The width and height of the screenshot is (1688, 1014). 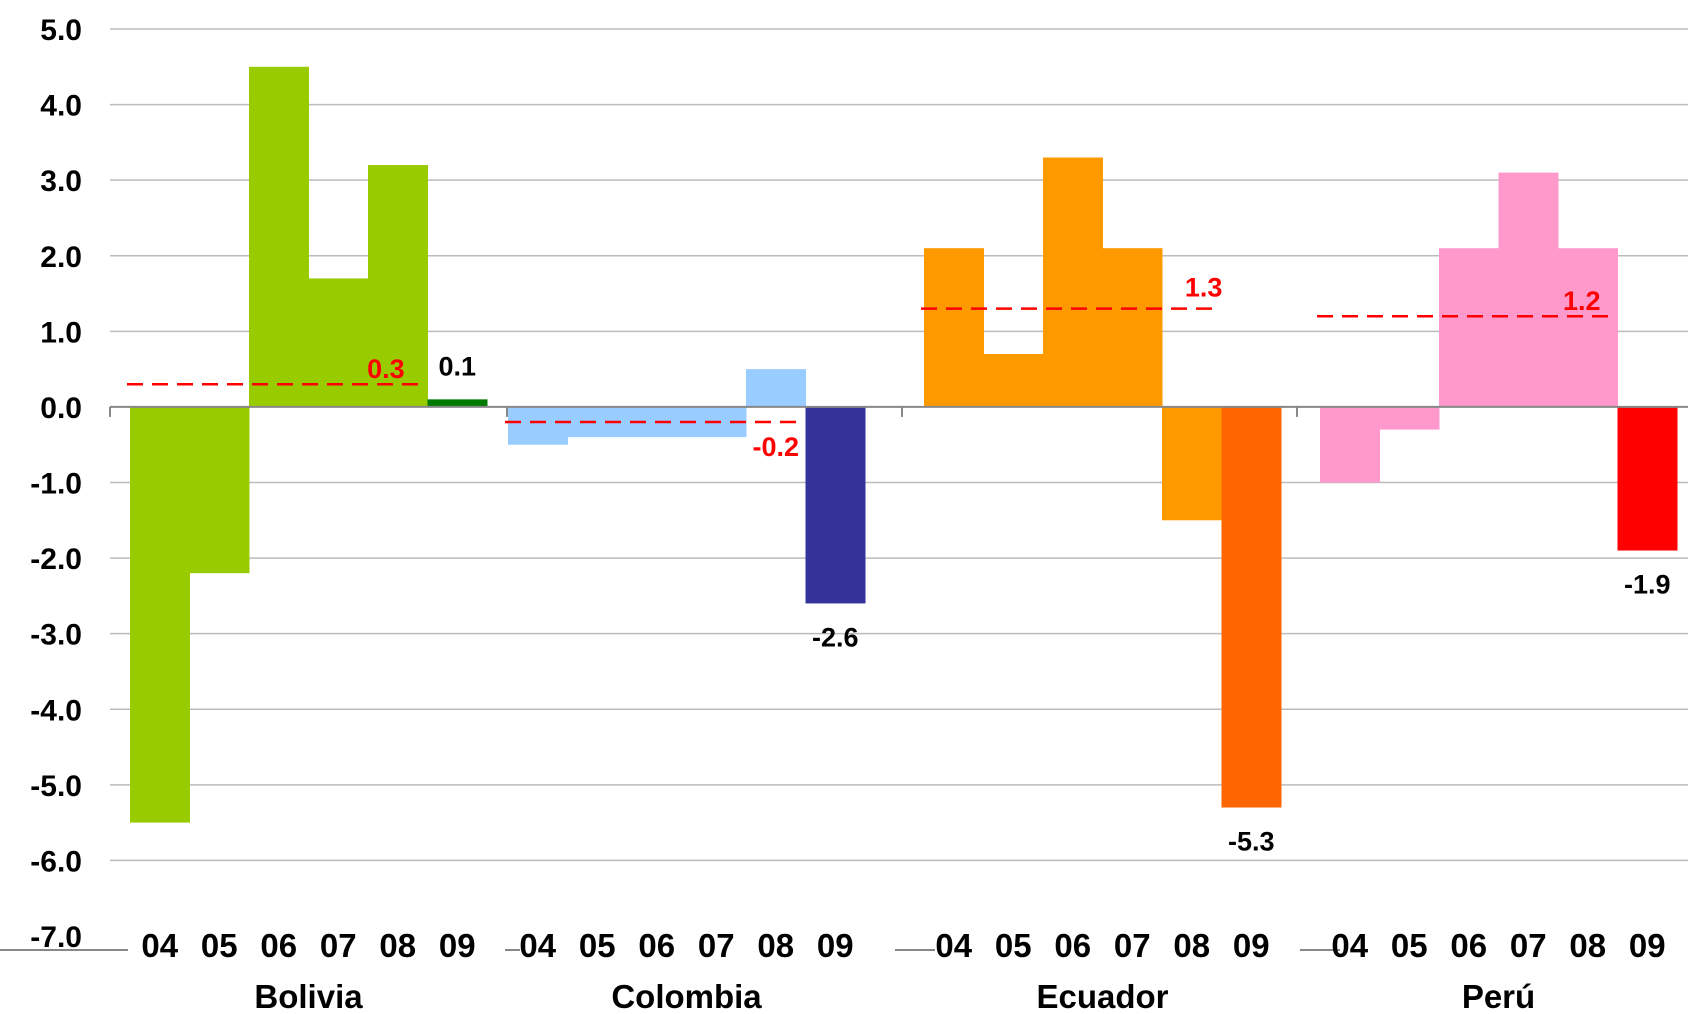 I want to click on y-tick-label: -6.0, so click(x=56, y=861).